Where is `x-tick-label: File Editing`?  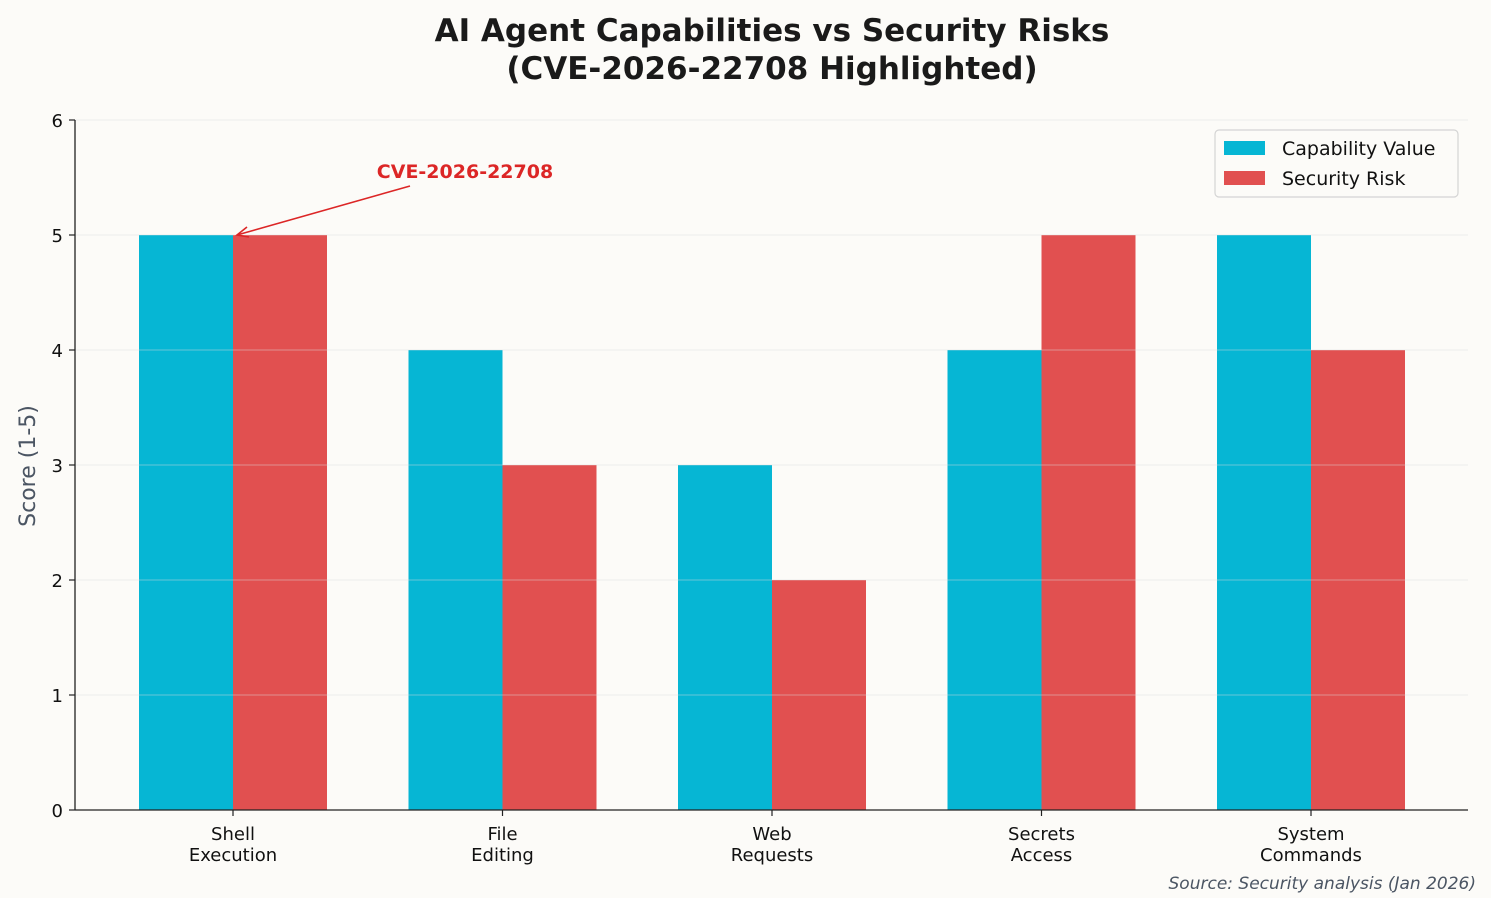 x-tick-label: File Editing is located at coordinates (502, 845).